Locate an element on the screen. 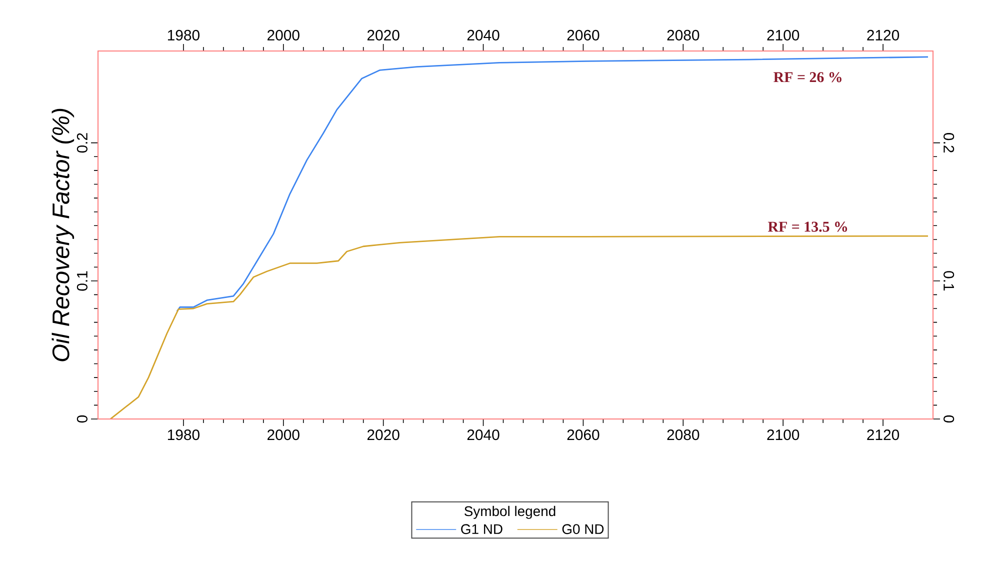  y-axis-title: Oil Recovery Factor (%) is located at coordinates (63, 235).